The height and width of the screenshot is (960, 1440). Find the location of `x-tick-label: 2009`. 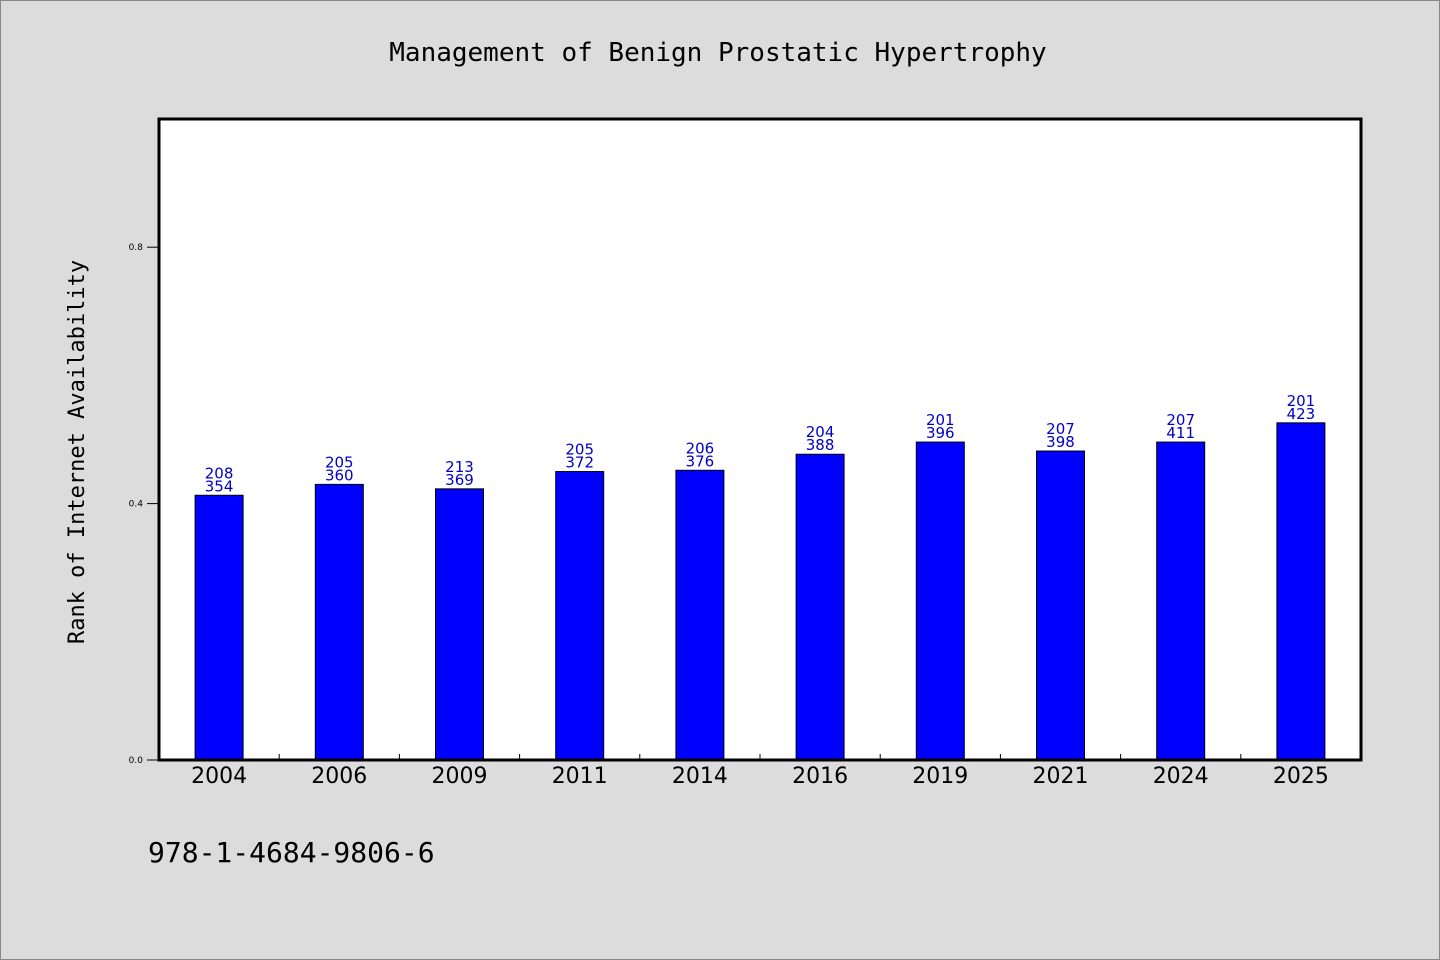

x-tick-label: 2009 is located at coordinates (460, 776).